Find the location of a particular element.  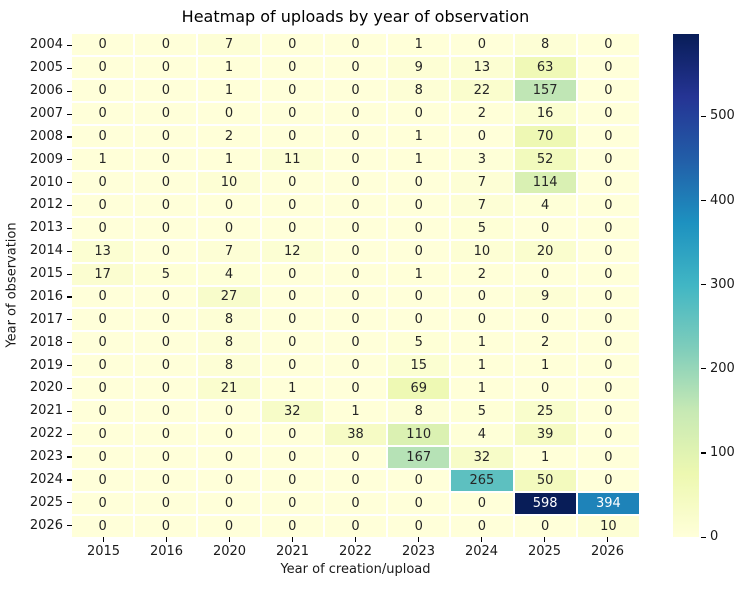

y-tick-label: 2012 is located at coordinates (46, 205).